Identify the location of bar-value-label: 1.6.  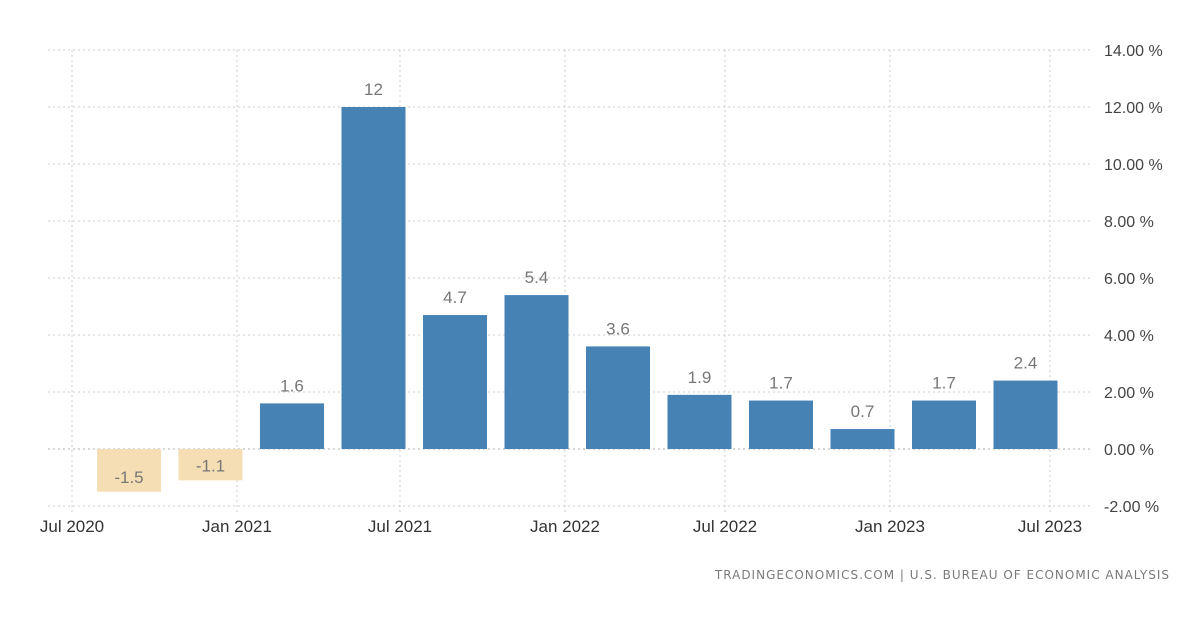
(292, 385).